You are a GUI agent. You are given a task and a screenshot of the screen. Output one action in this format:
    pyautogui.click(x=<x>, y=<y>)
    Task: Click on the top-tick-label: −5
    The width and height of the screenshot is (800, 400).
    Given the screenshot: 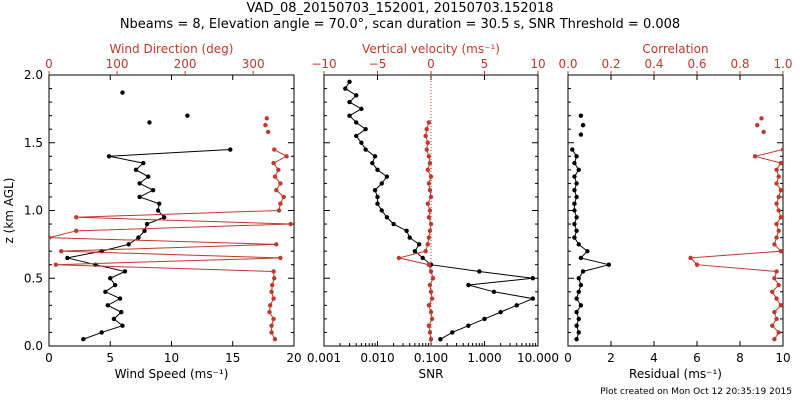 What is the action you would take?
    pyautogui.click(x=378, y=64)
    